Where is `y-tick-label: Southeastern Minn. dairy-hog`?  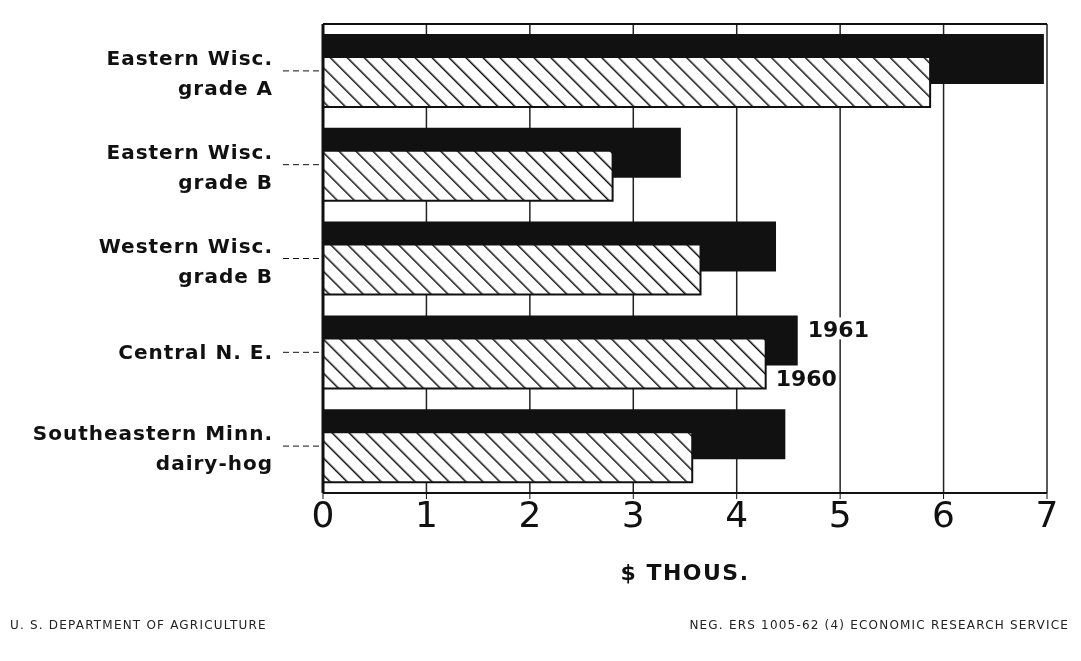 y-tick-label: Southeastern Minn. dairy-hog is located at coordinates (152, 448).